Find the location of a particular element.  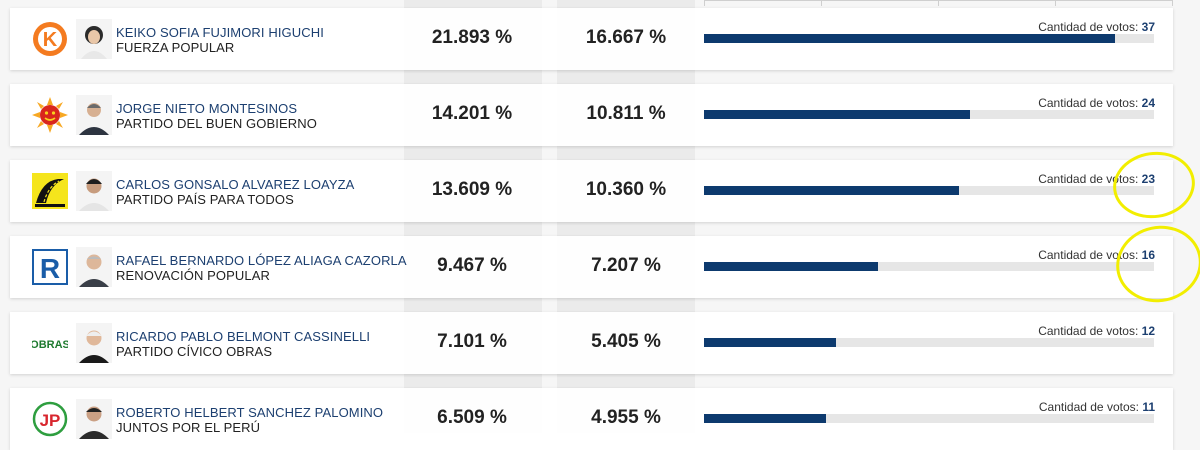

obras-logo: OBRAS is located at coordinates (50, 343).